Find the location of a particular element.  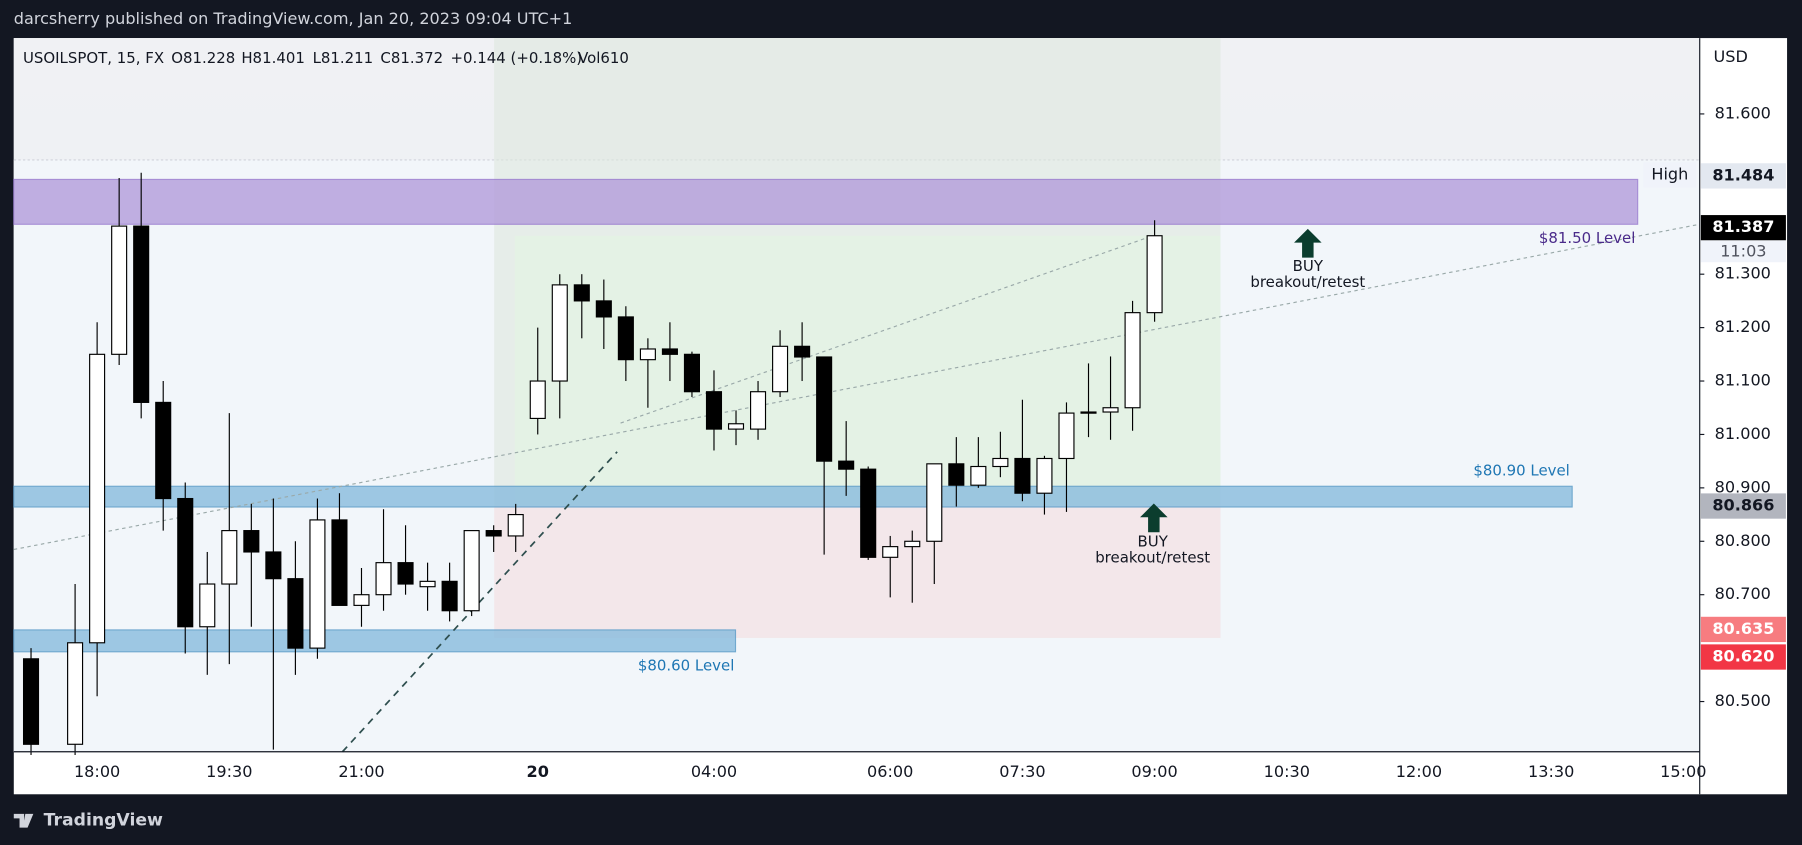

y-tick-label: 81.300 is located at coordinates (1743, 273).